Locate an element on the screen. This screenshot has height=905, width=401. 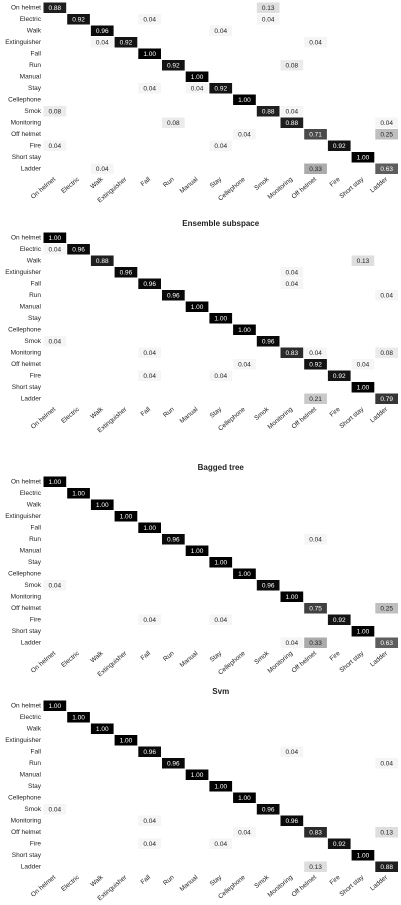
cell-value-label: 0.21 is located at coordinates (315, 399).